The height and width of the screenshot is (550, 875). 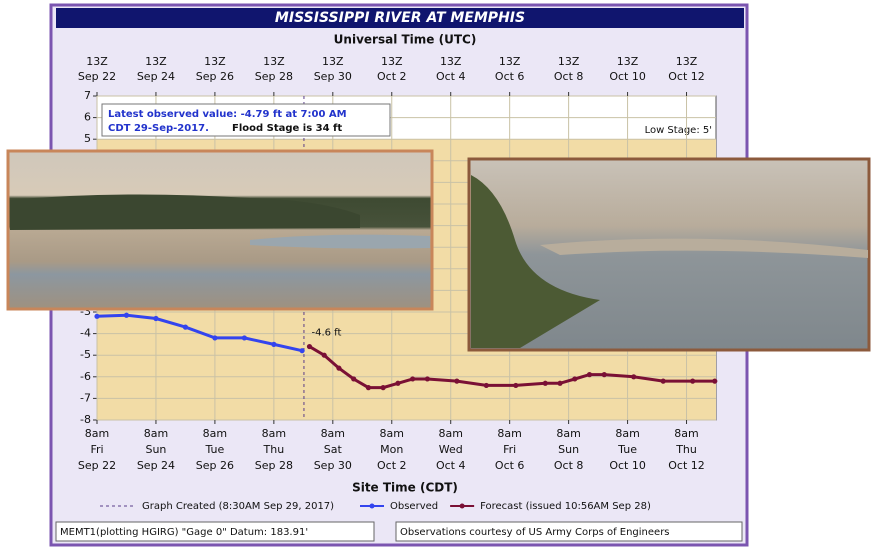 I want to click on x-tick-label: Oct 10, so click(x=627, y=465).